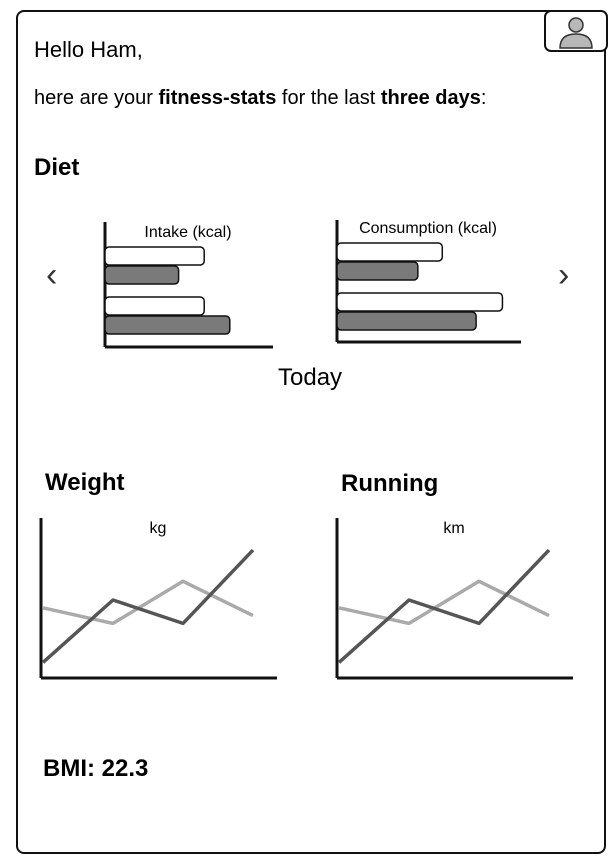 The width and height of the screenshot is (612, 860). I want to click on chart-unit-label: km, so click(453, 528).